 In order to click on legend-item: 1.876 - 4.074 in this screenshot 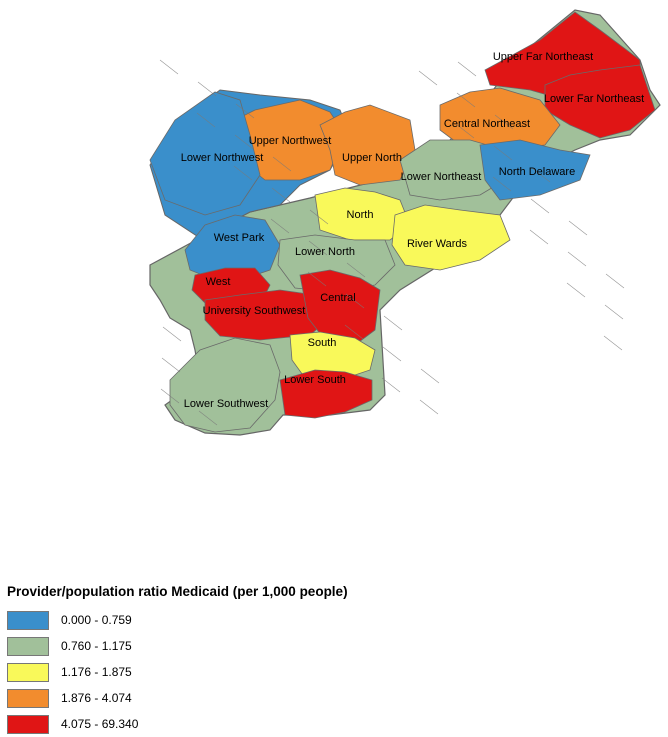, I will do `click(237, 698)`.